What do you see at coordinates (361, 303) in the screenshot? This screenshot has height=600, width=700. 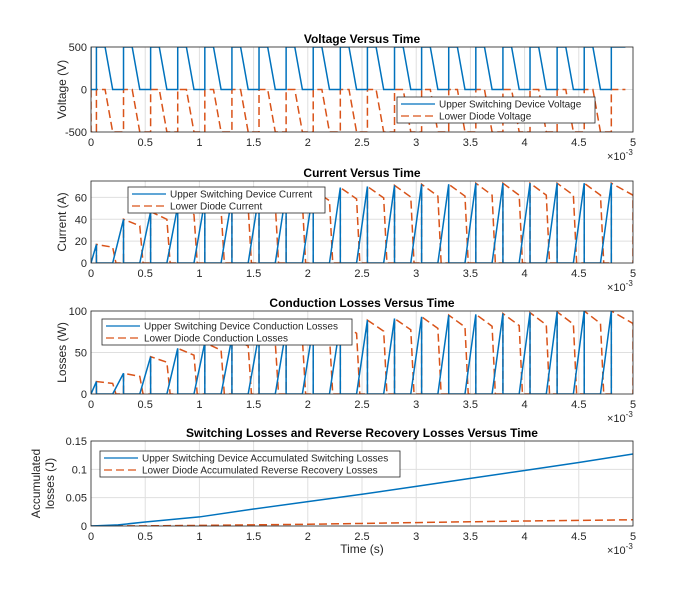 I see `subplot-title: Conduction Losses Versus Time` at bounding box center [361, 303].